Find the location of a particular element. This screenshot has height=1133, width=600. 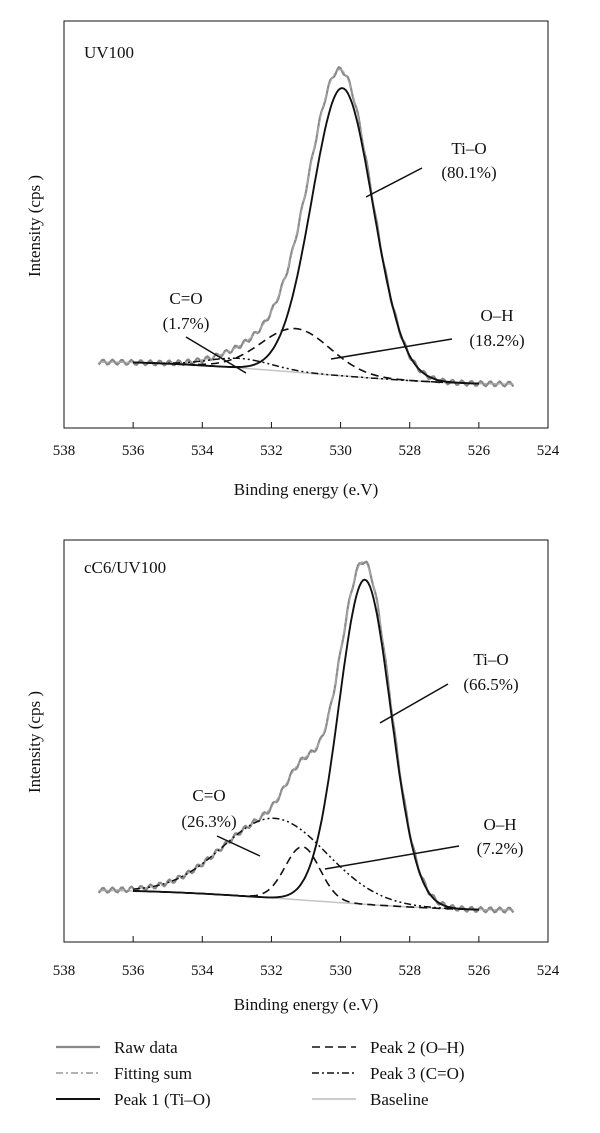

legend-label: Raw data is located at coordinates (146, 1047).